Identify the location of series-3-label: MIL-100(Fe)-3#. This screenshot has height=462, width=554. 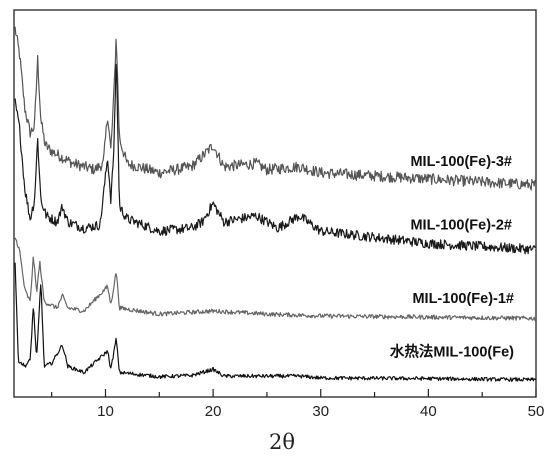
(461, 162).